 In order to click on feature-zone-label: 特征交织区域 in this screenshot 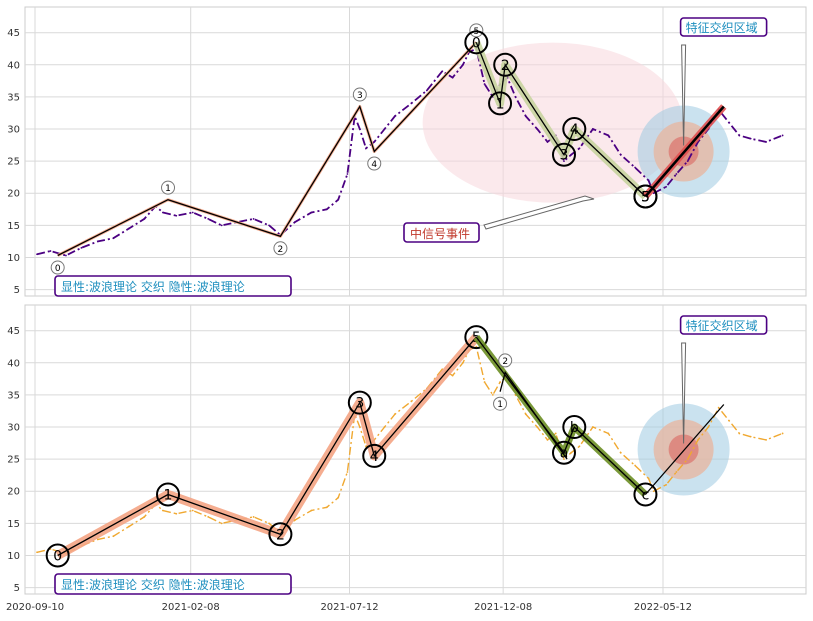, I will do `click(722, 325)`.